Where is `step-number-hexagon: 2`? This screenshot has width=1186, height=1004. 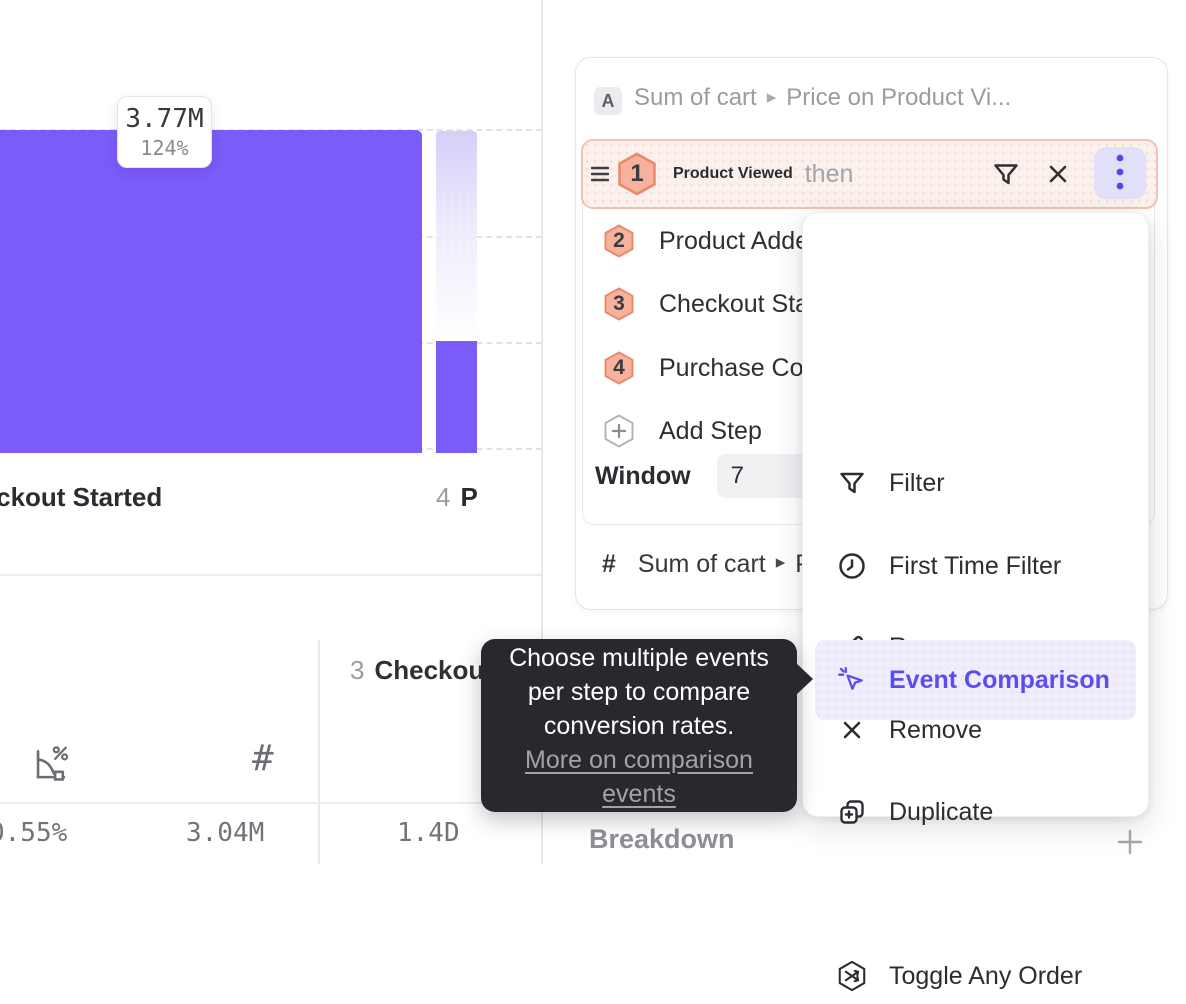 step-number-hexagon: 2 is located at coordinates (619, 241).